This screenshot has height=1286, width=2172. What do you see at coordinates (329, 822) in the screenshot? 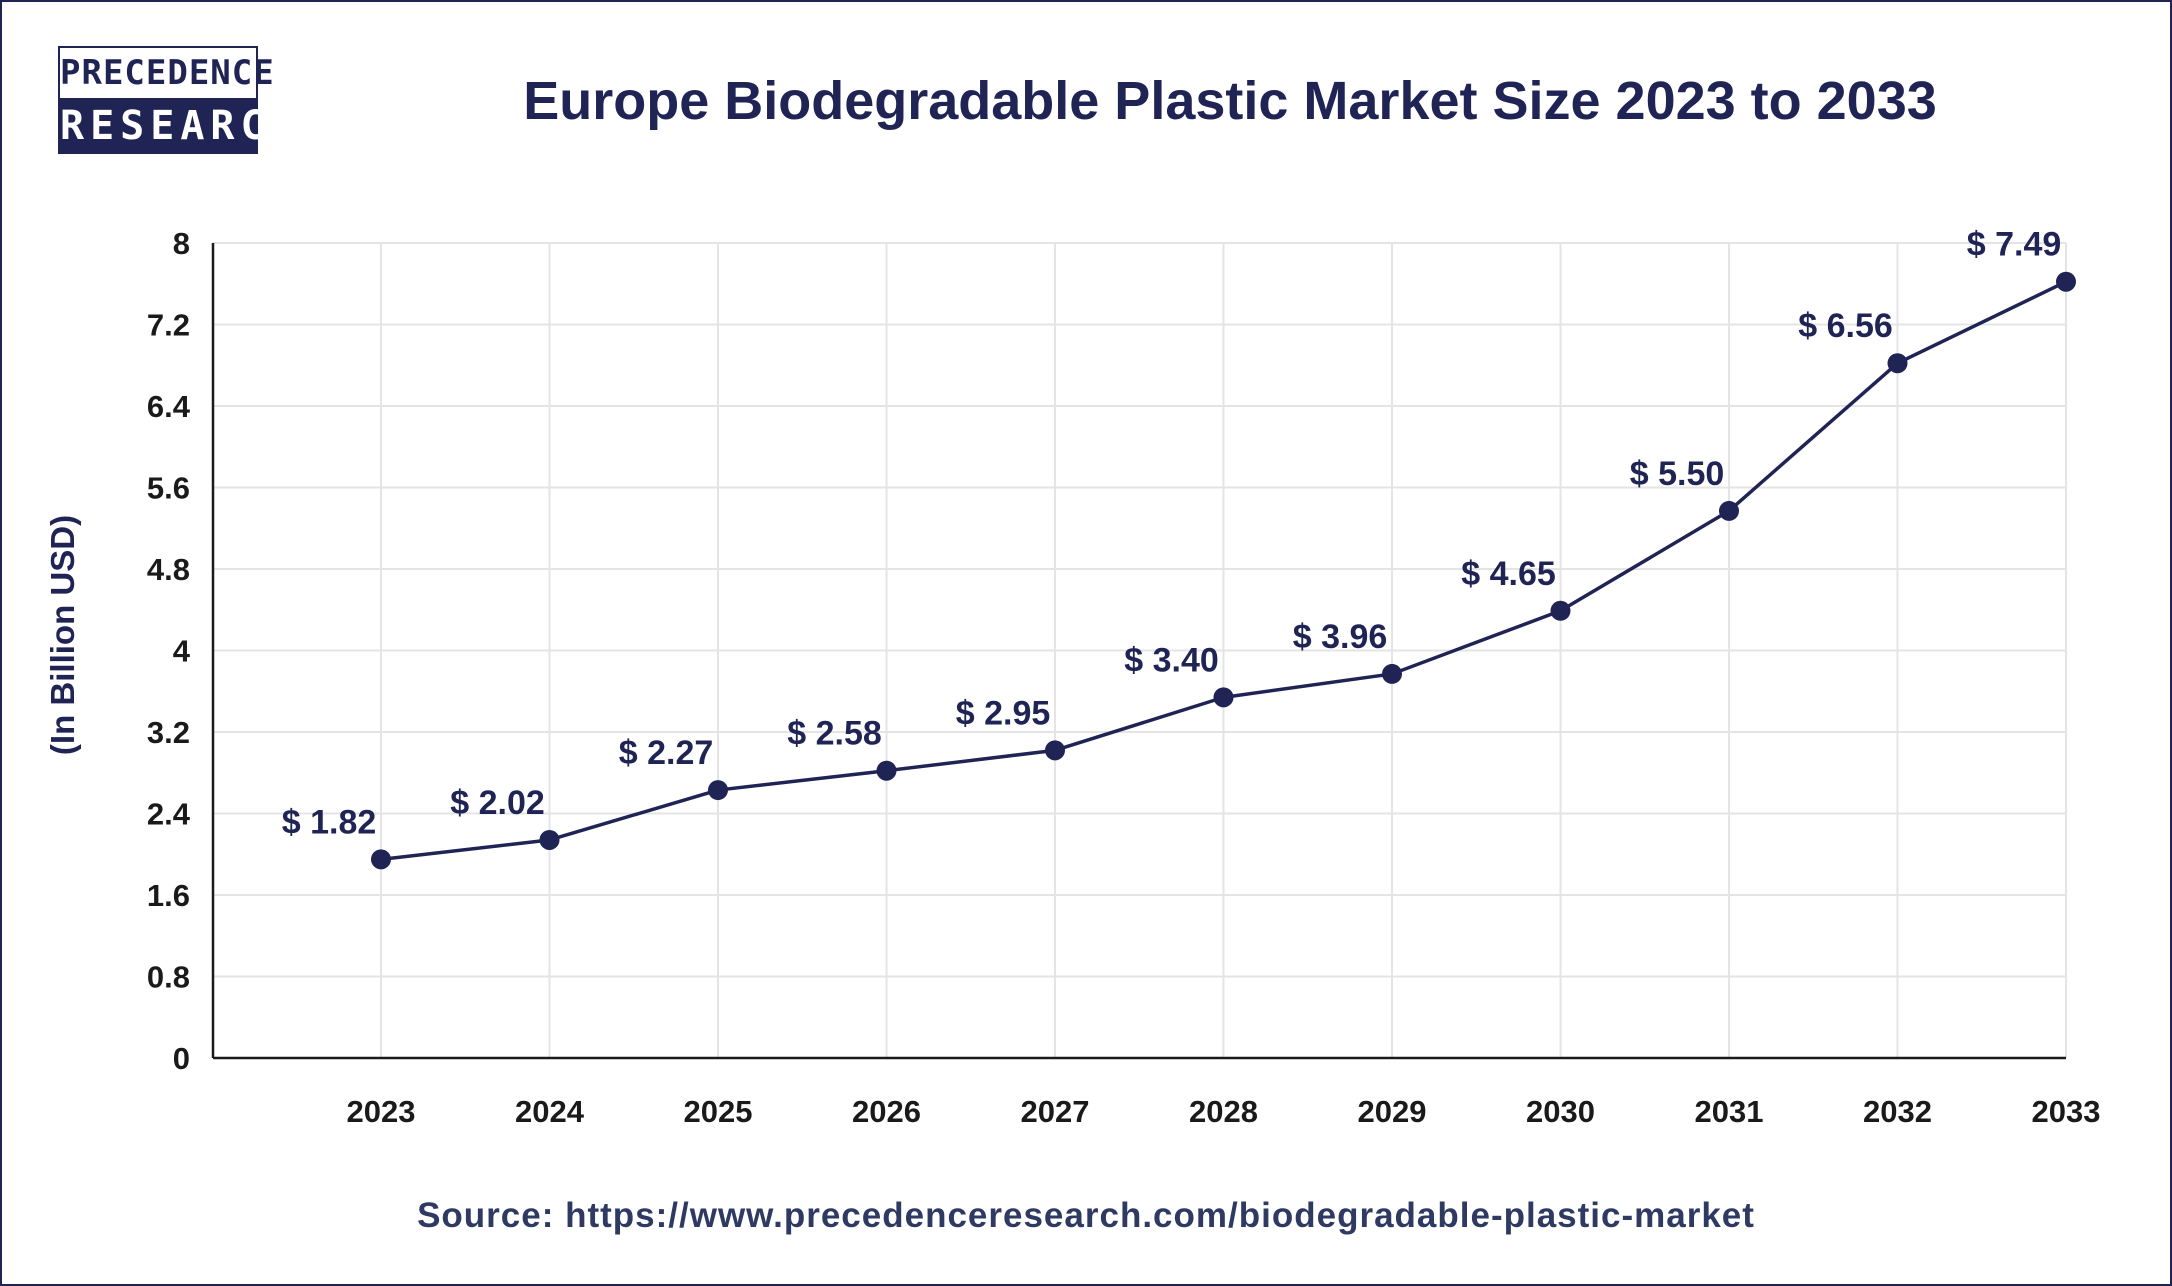
I see `data-label-2023: $ 1.82` at bounding box center [329, 822].